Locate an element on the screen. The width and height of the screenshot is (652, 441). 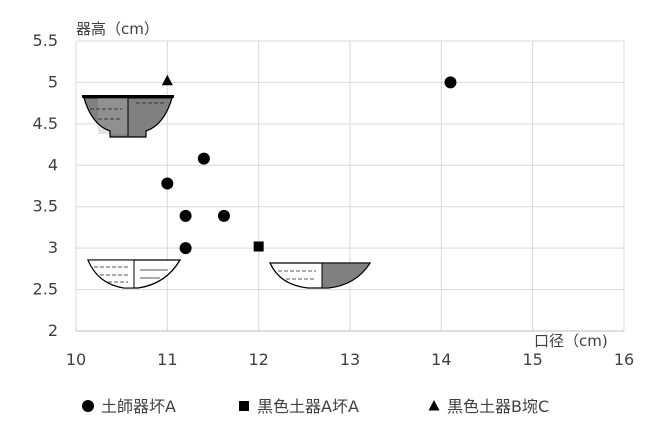
legend: 土師器坏A 黒色土器A坏A 黒色土器B埦C is located at coordinates (315, 406).